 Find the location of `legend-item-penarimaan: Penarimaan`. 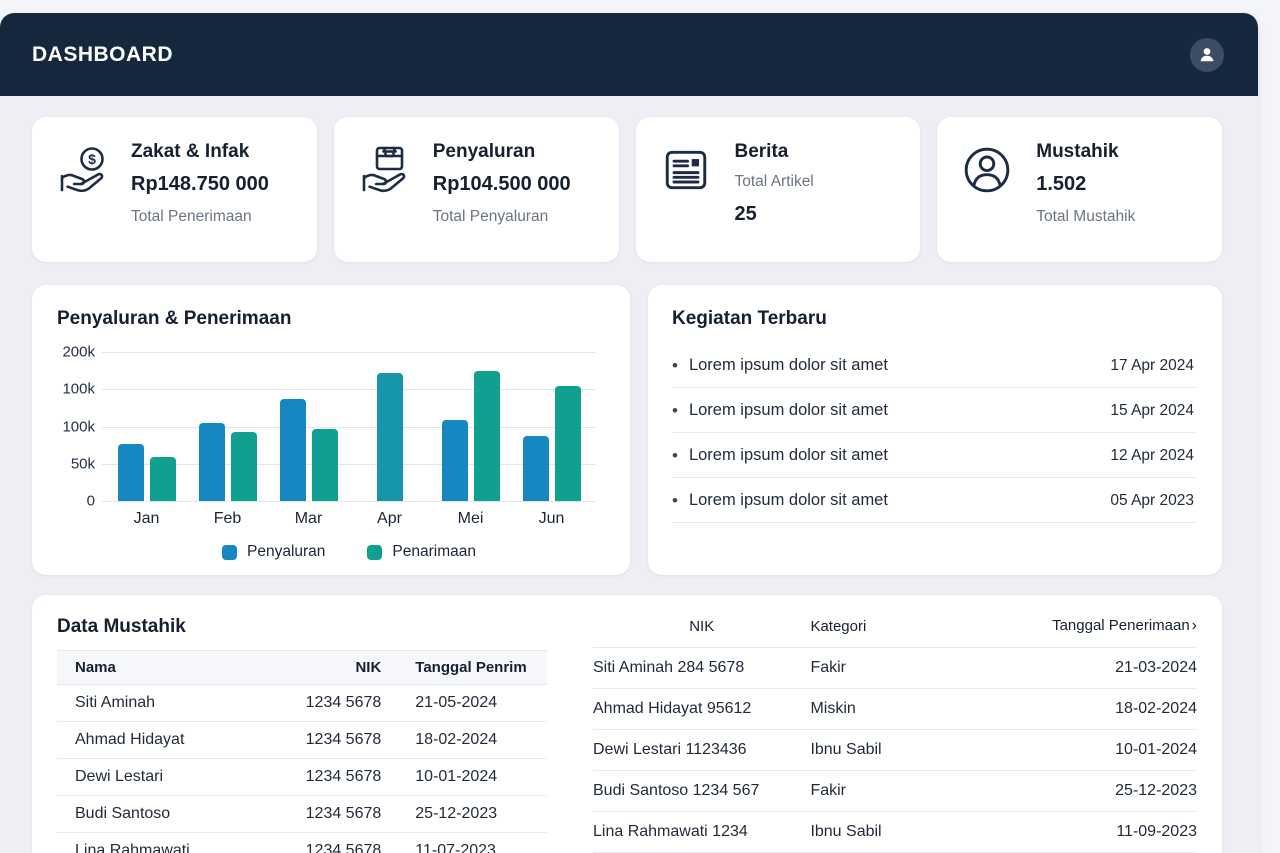

legend-item-penarimaan: Penarimaan is located at coordinates (421, 552).